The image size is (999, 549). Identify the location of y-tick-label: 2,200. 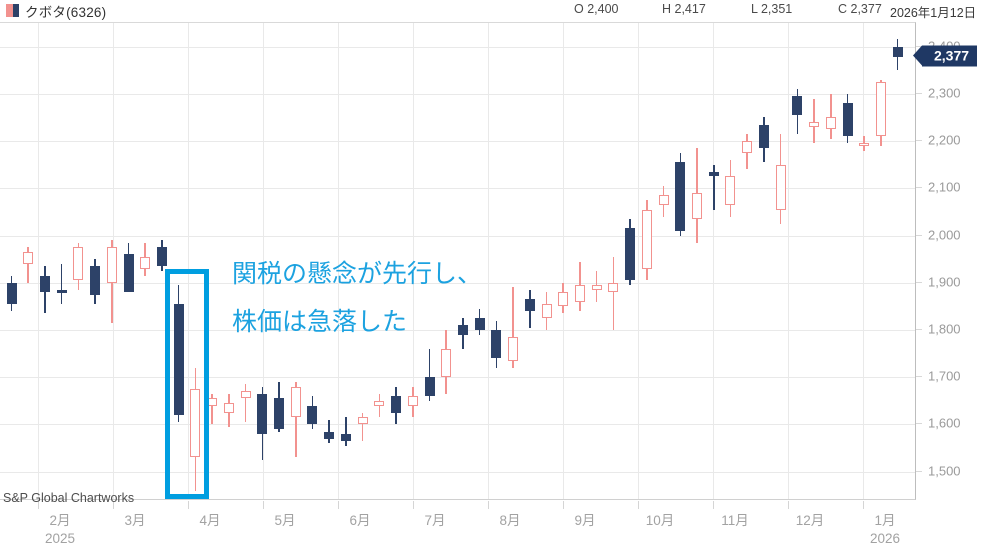
(944, 140).